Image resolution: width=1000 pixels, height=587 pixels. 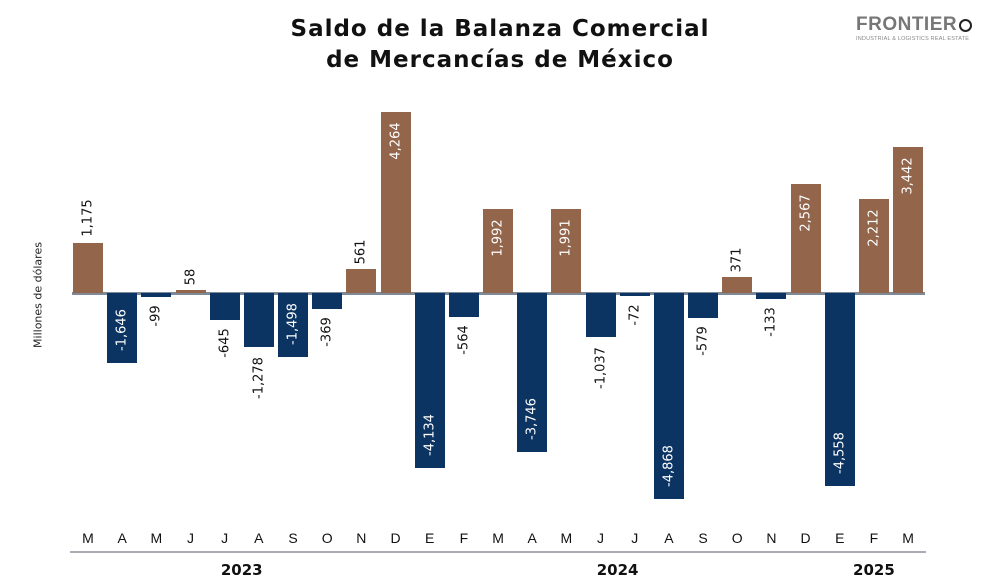 I want to click on bar-value-label: 1,992, so click(x=498, y=237).